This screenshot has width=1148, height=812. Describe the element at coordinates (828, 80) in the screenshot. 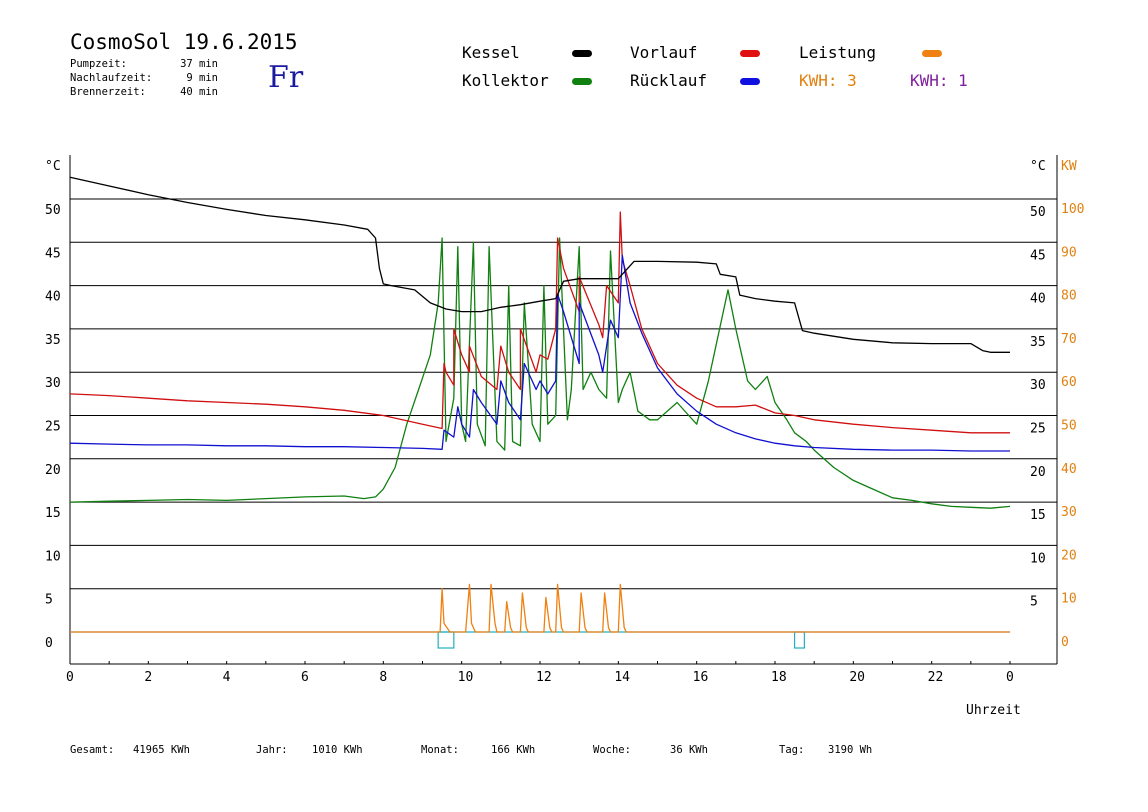

I see `legend-kwh-solar: KWH: 3` at that location.